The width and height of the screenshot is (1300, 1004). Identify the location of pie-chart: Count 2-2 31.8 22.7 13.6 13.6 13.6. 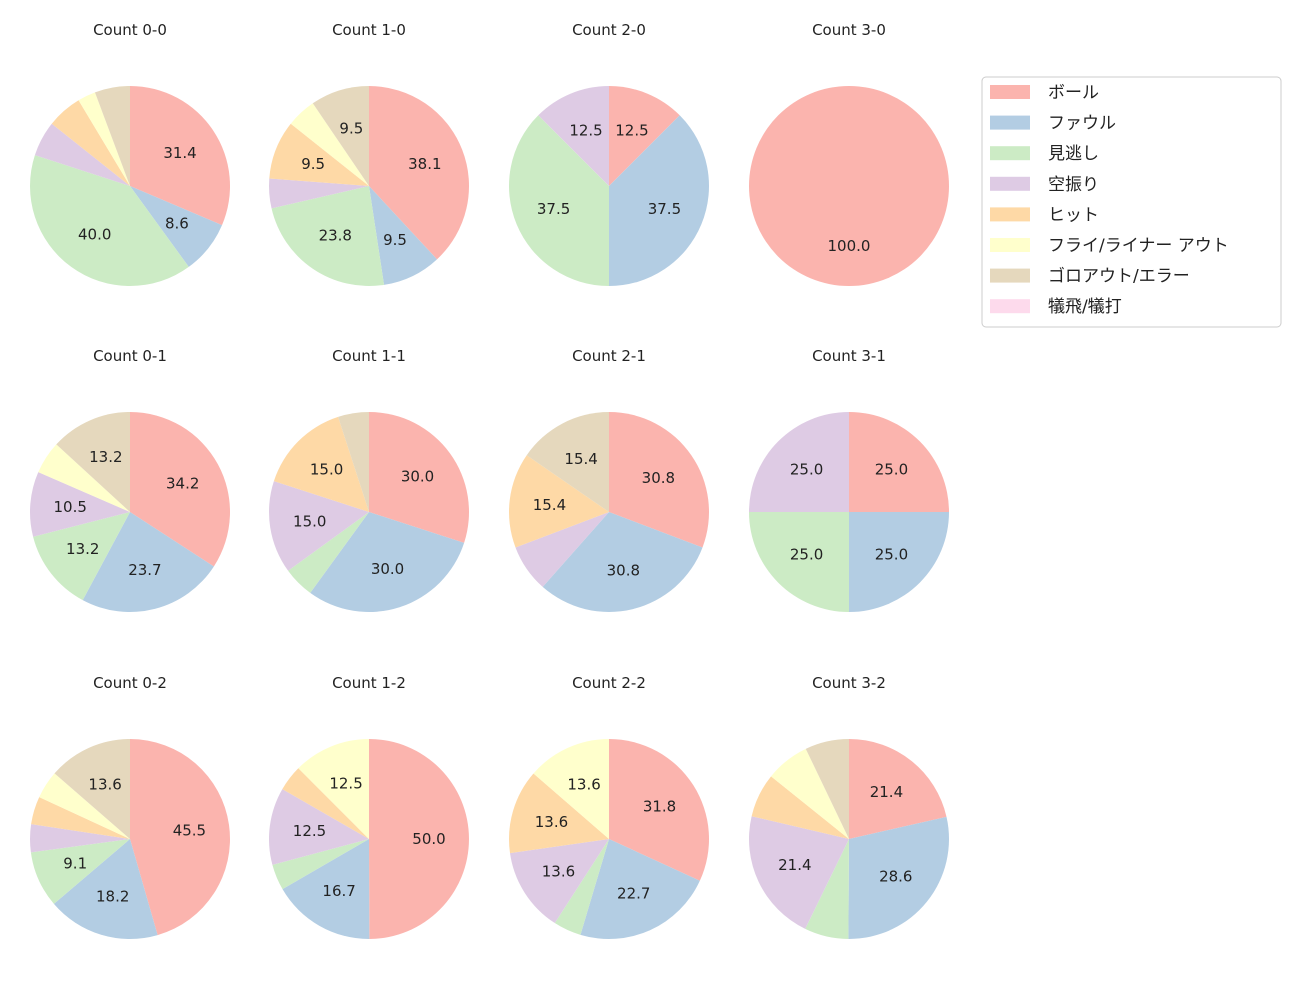
(608, 806).